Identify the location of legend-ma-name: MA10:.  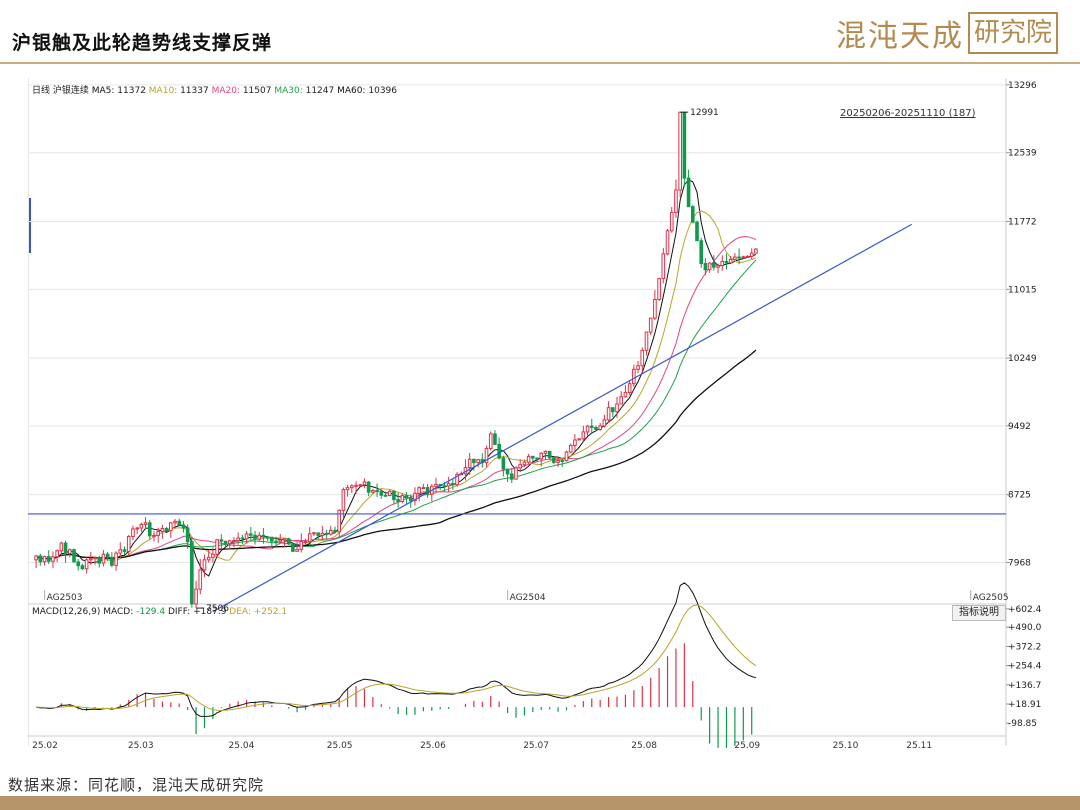
(163, 91).